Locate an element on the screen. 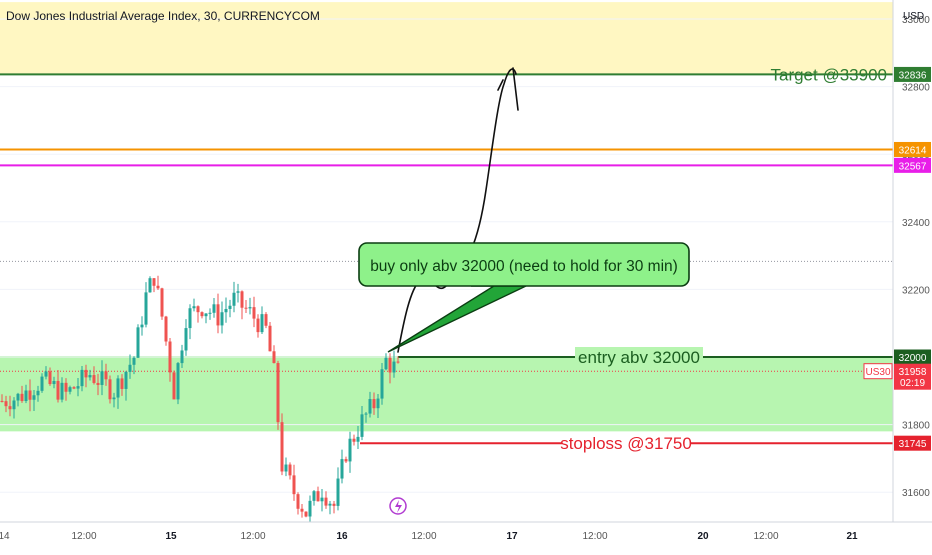  price-label: 31958 is located at coordinates (913, 372).